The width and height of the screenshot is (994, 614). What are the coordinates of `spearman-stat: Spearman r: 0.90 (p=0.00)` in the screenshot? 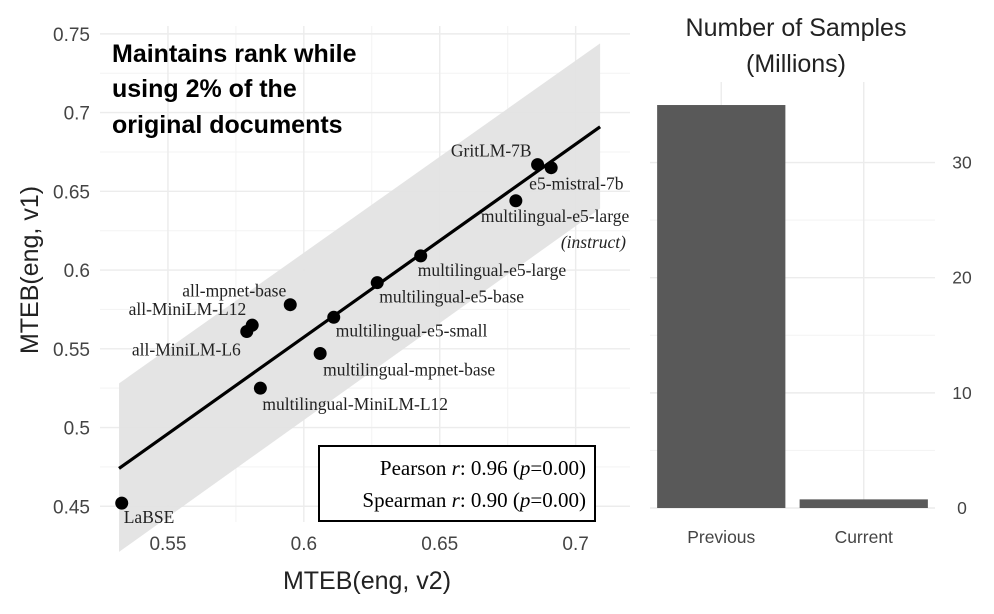 It's located at (474, 500).